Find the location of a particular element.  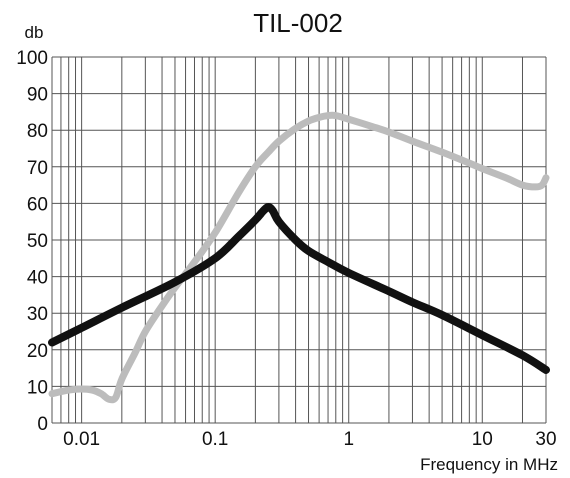

x-tick-label: 0.1 is located at coordinates (215, 439).